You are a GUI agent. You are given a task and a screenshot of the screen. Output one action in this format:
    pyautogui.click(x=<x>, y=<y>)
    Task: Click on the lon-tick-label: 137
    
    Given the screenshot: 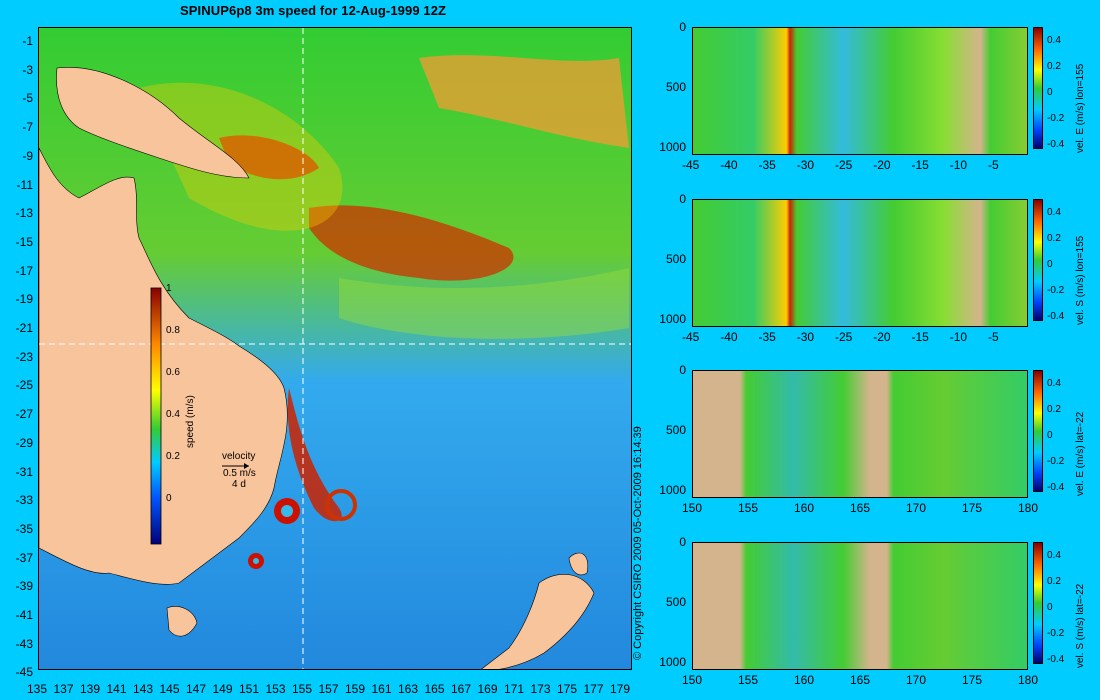 What is the action you would take?
    pyautogui.click(x=63, y=689)
    